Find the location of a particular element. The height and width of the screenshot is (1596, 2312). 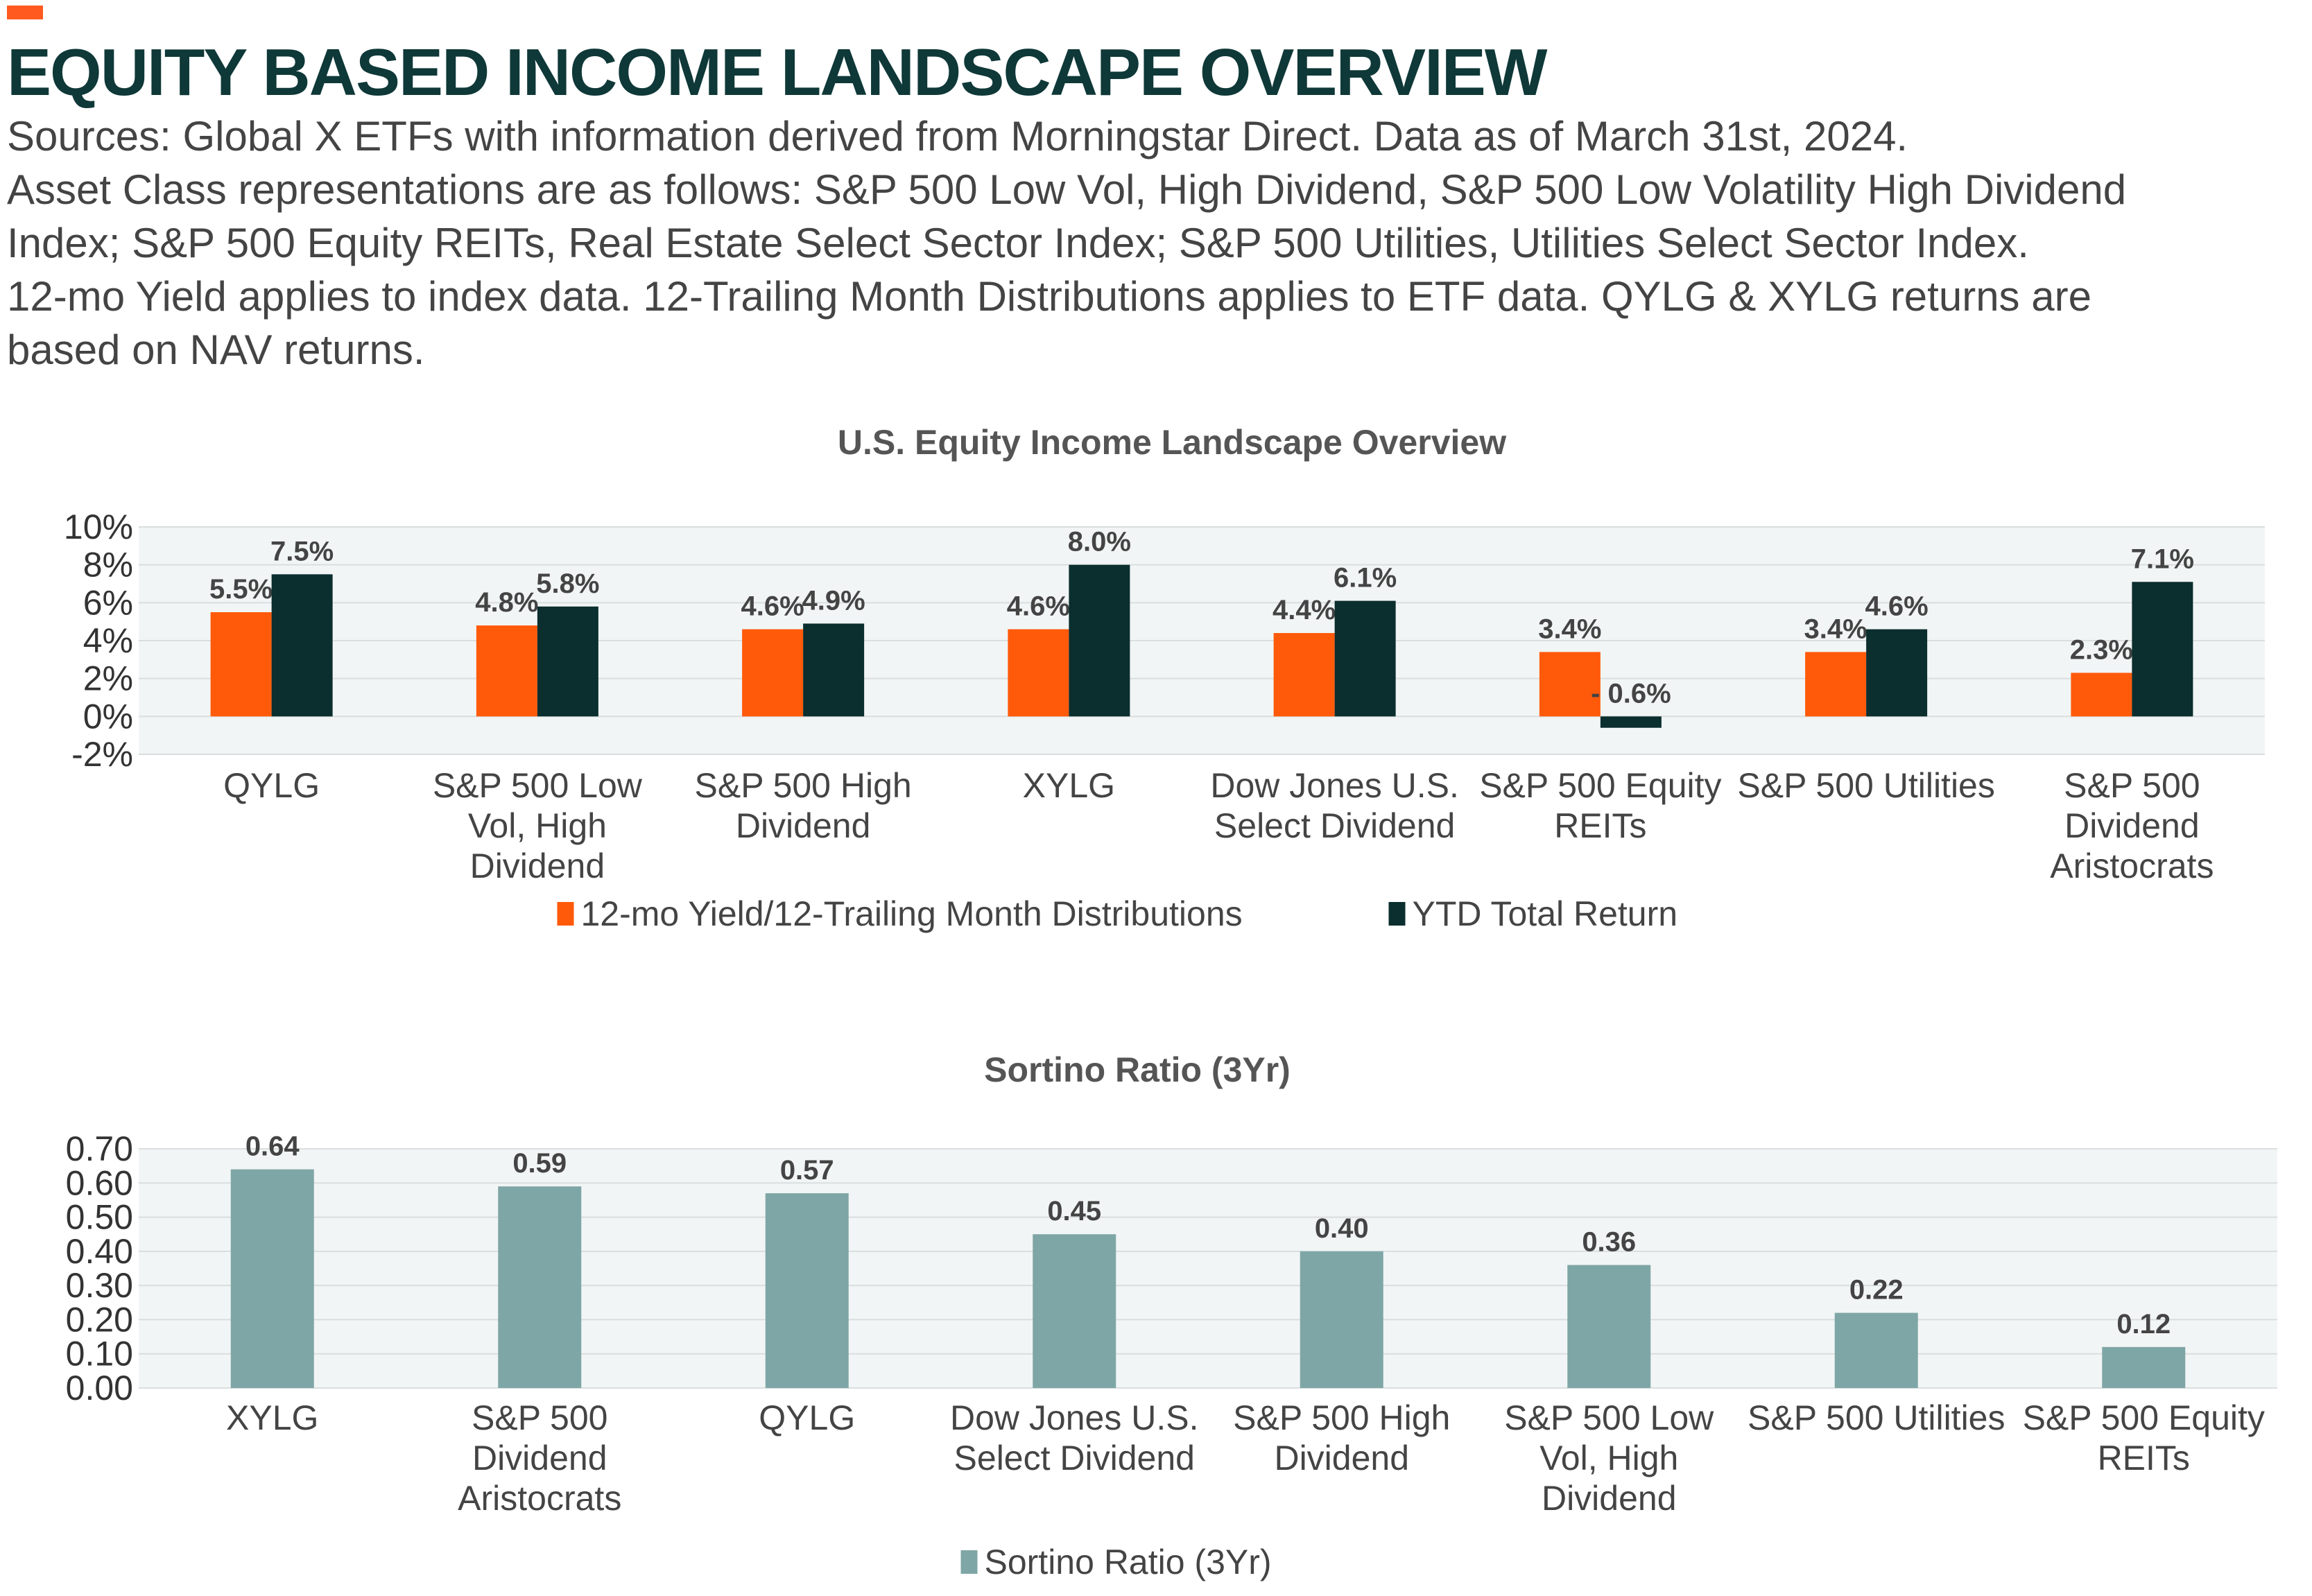

data-label: 0.12 is located at coordinates (2143, 1324).